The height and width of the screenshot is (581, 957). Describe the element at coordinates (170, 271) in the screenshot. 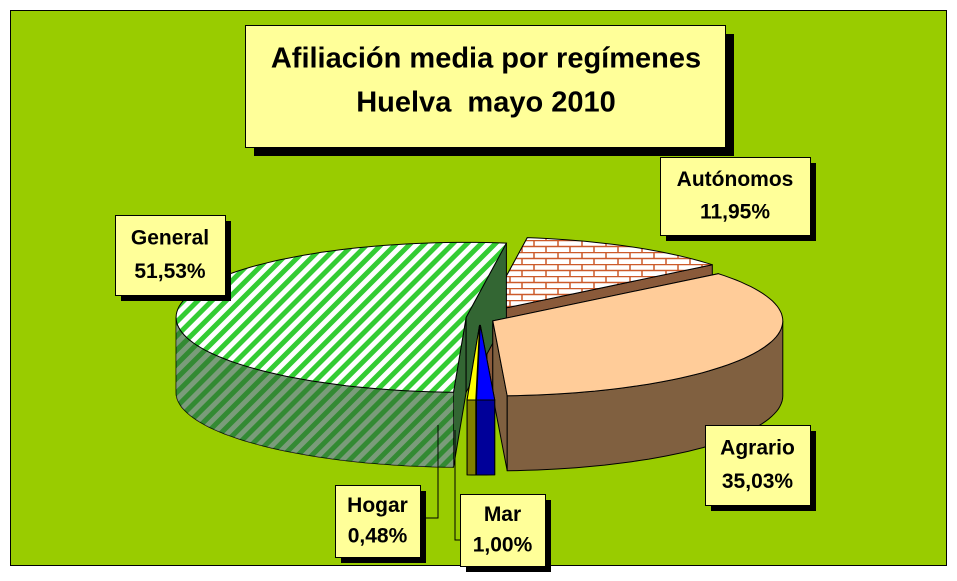

I see `value-label: 51,53%` at that location.